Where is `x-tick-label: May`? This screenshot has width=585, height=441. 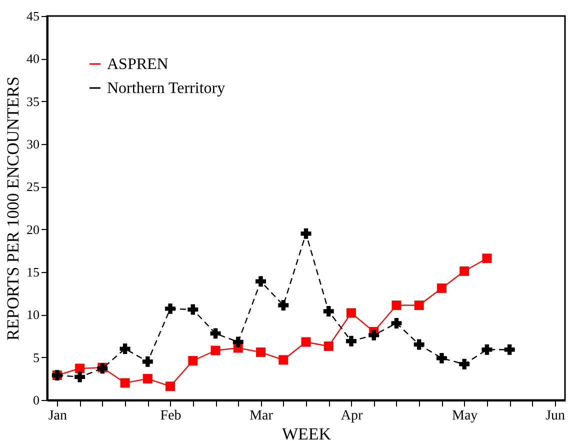
x-tick-label: May is located at coordinates (465, 416).